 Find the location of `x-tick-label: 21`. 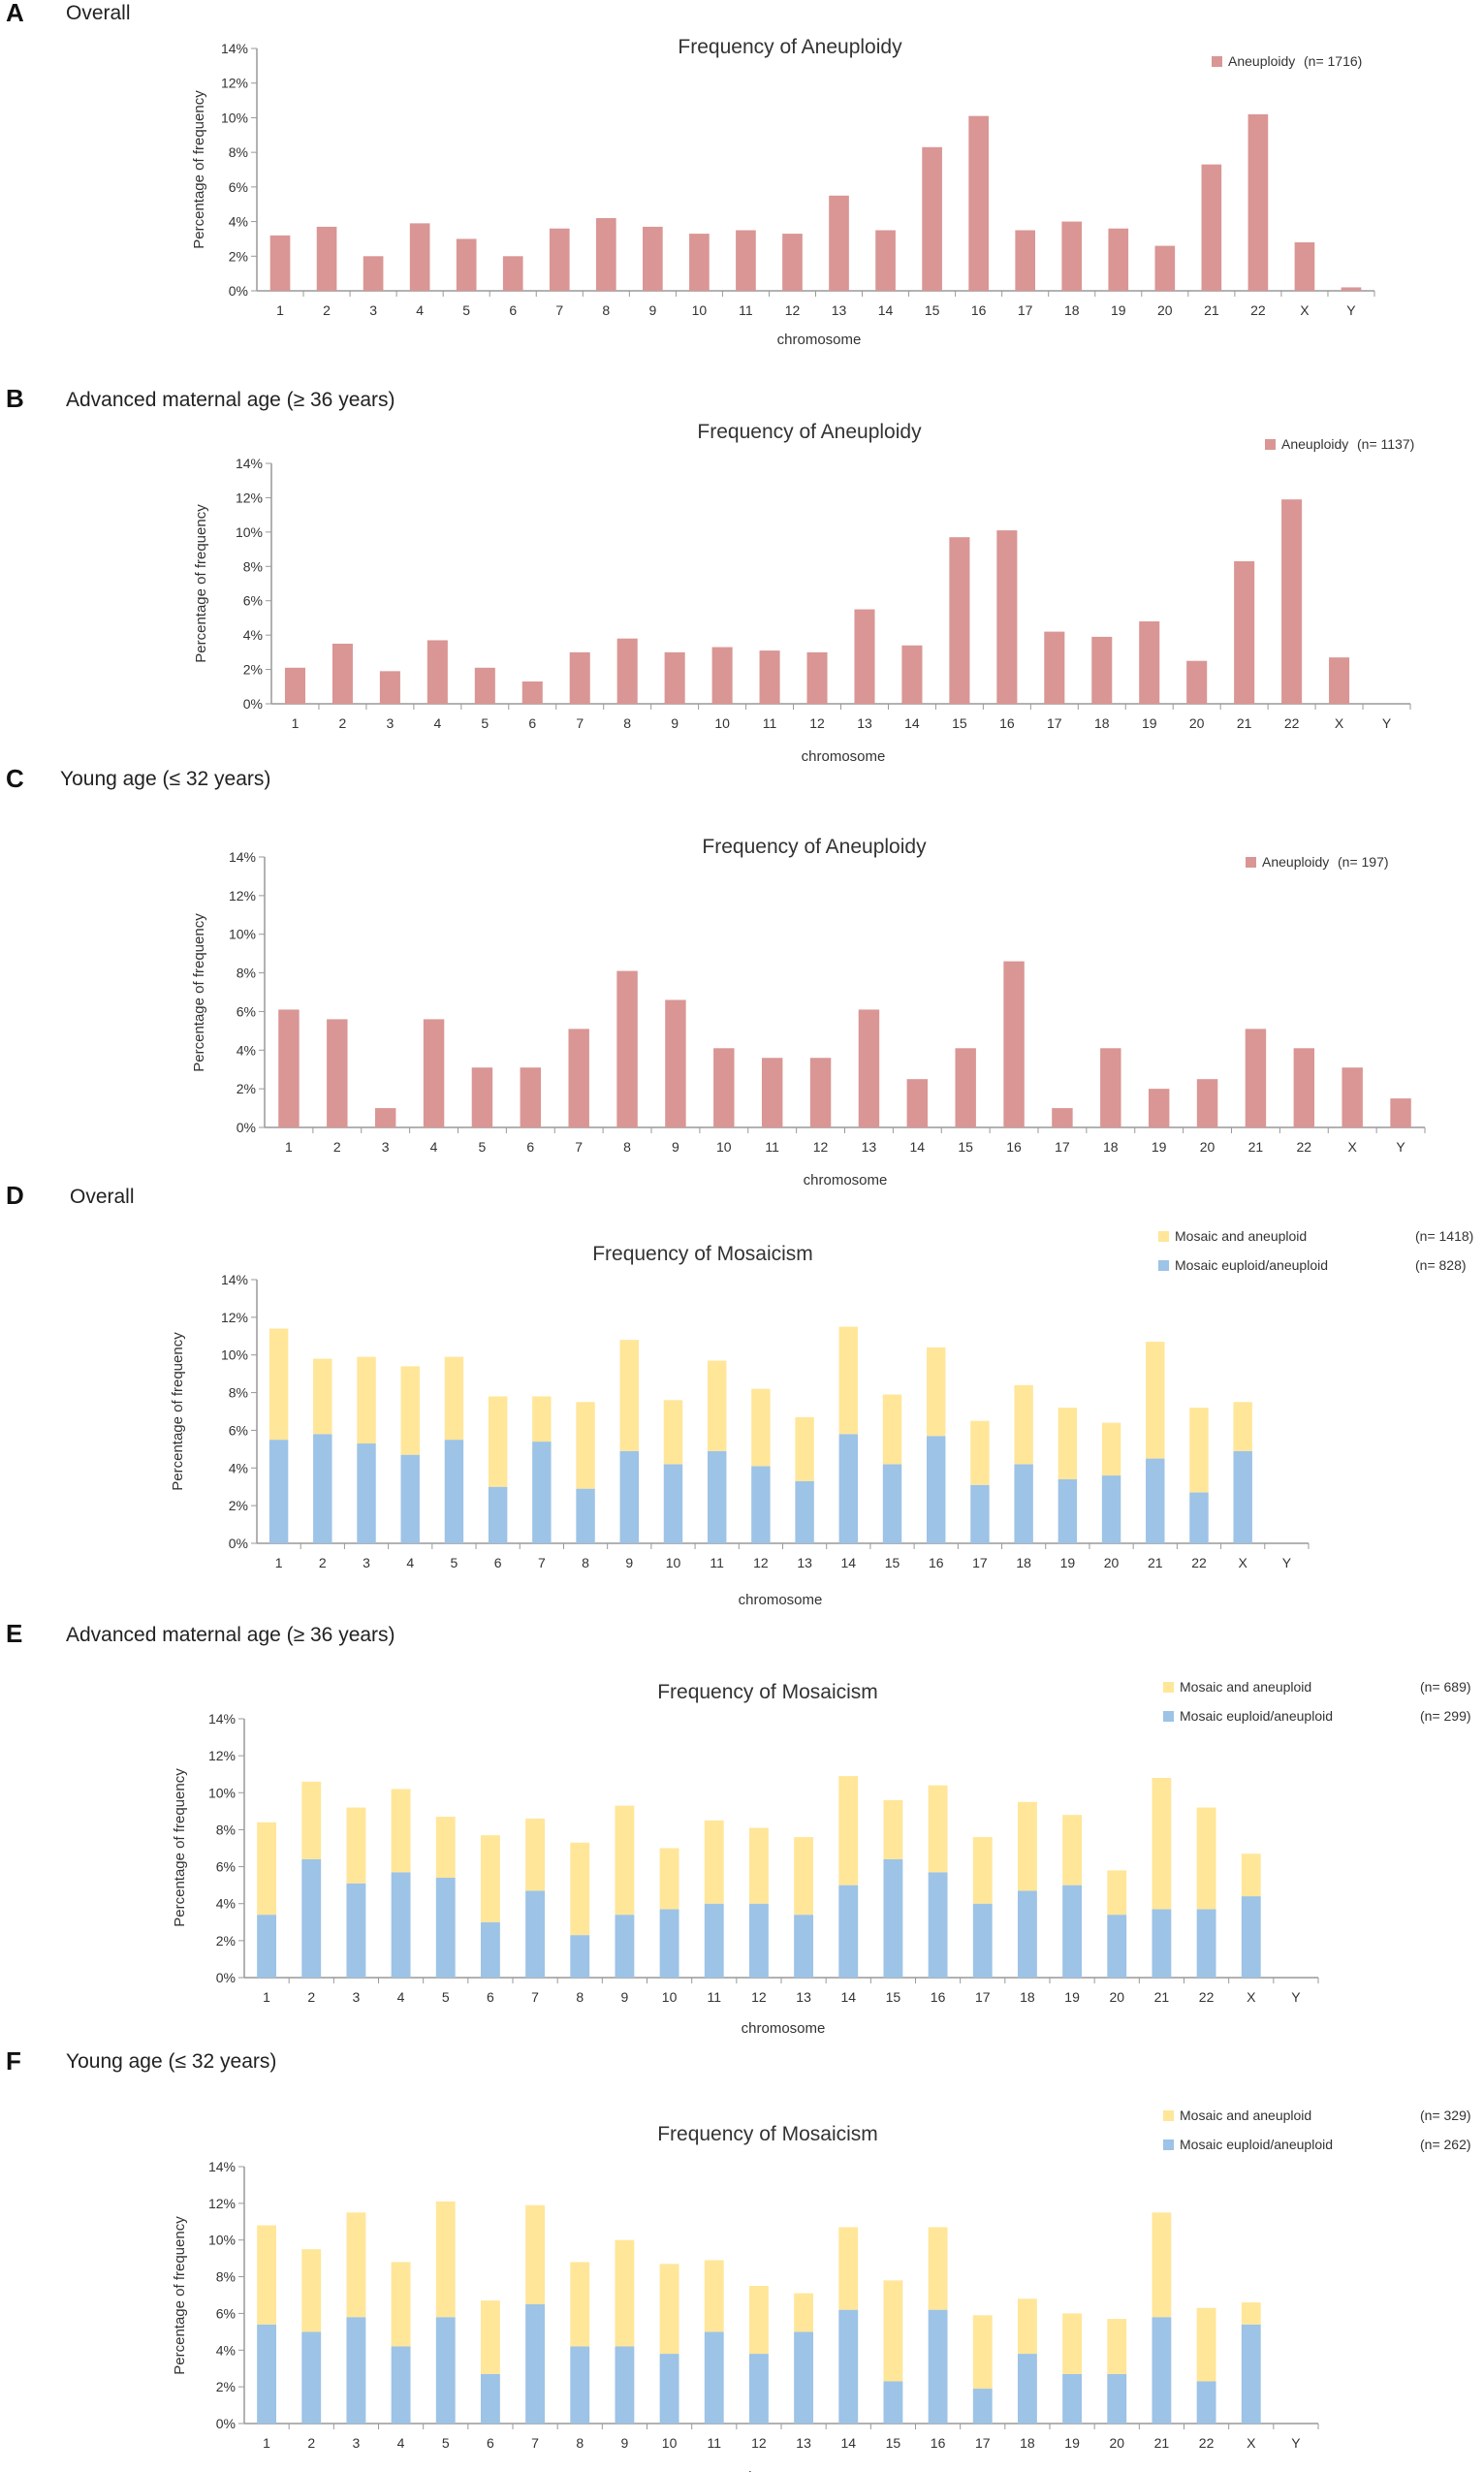

x-tick-label: 21 is located at coordinates (1211, 310).